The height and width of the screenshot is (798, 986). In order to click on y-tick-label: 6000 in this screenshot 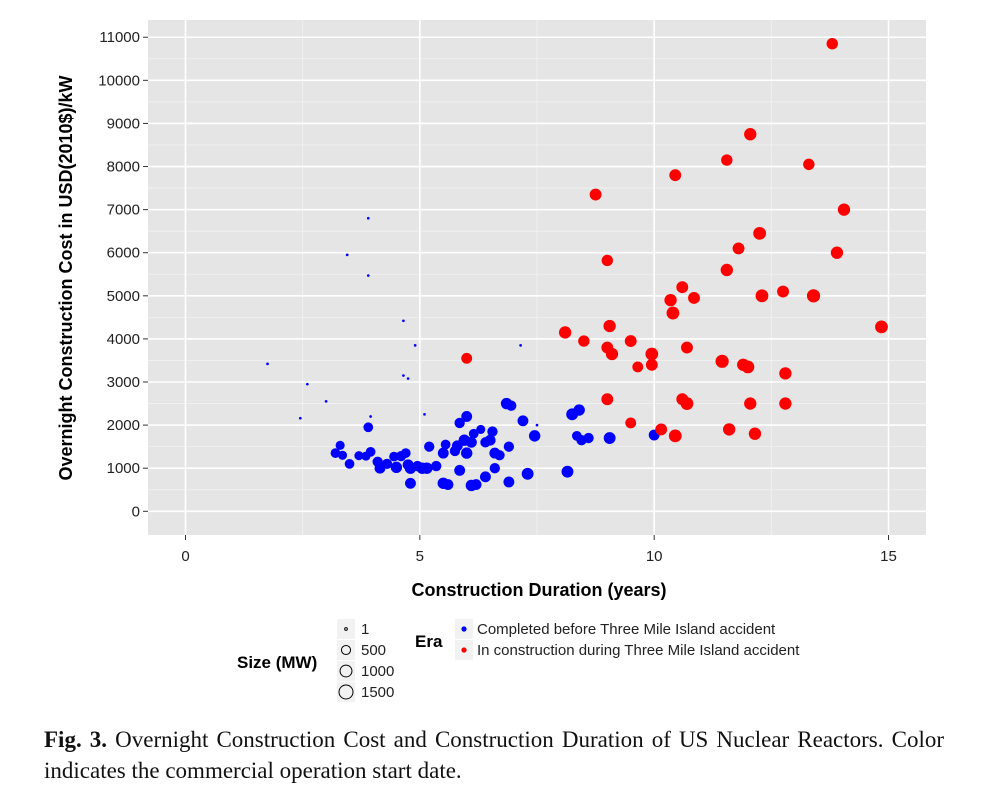, I will do `click(123, 253)`.